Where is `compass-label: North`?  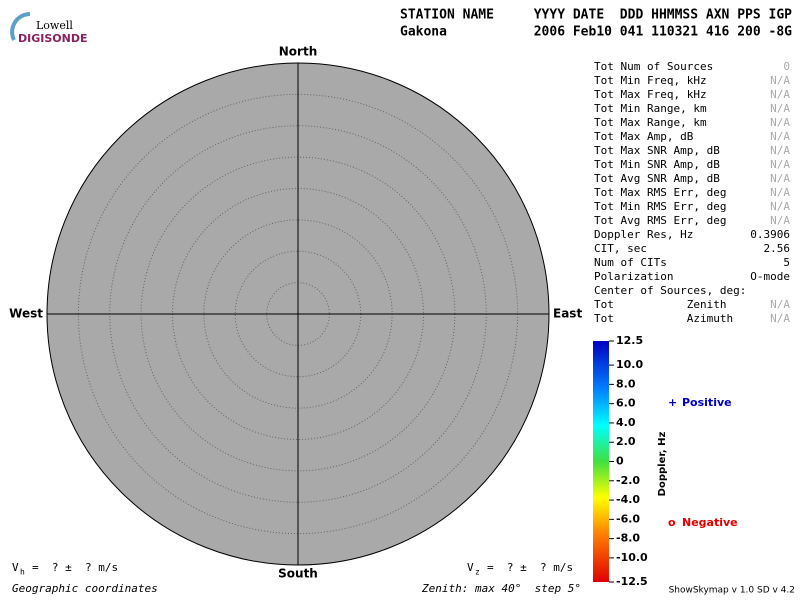 compass-label: North is located at coordinates (298, 52).